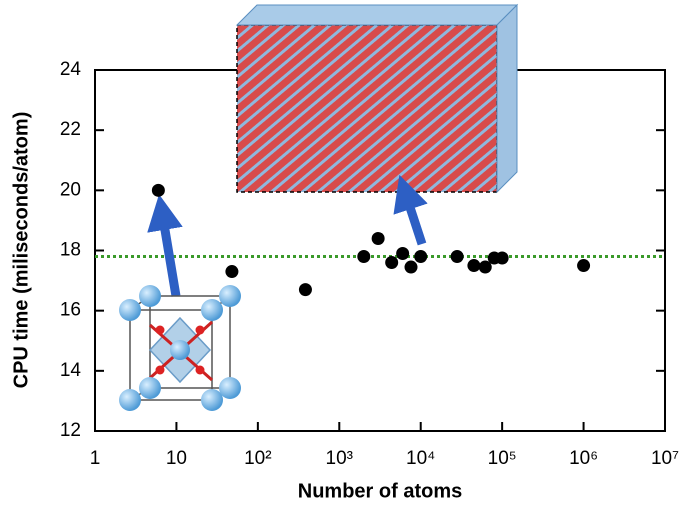  What do you see at coordinates (180, 348) in the screenshot?
I see `cell-inset` at bounding box center [180, 348].